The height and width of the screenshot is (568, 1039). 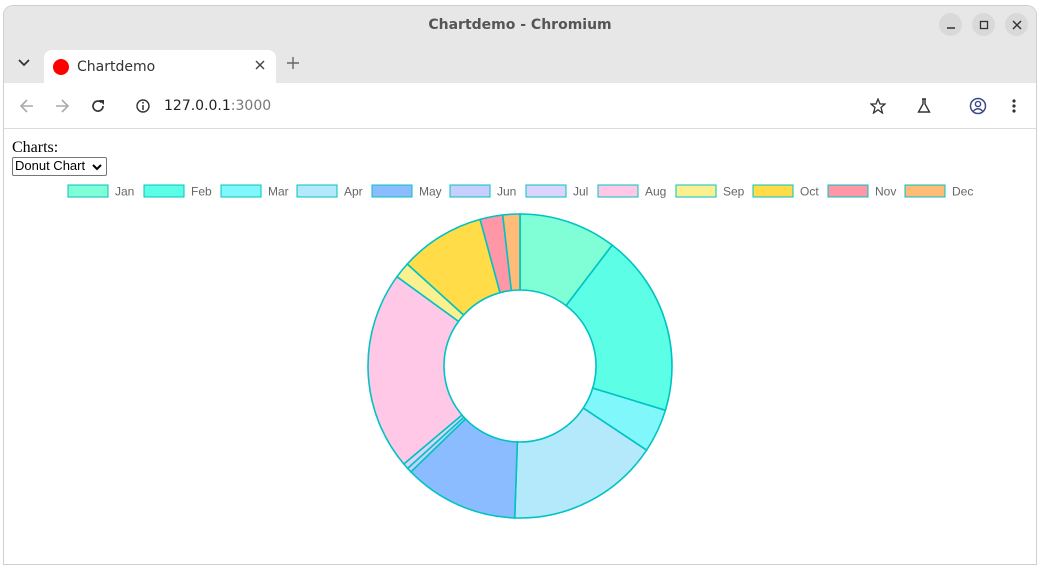 What do you see at coordinates (950, 27) in the screenshot?
I see `minimize-icon` at bounding box center [950, 27].